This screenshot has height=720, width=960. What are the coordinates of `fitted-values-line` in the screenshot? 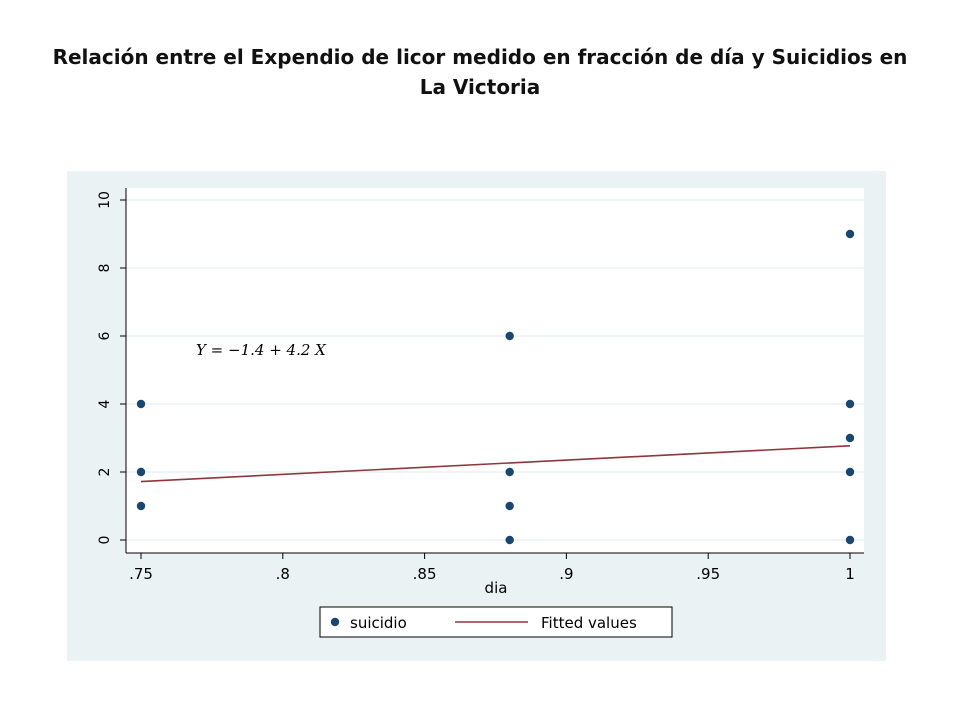 It's located at (495, 464).